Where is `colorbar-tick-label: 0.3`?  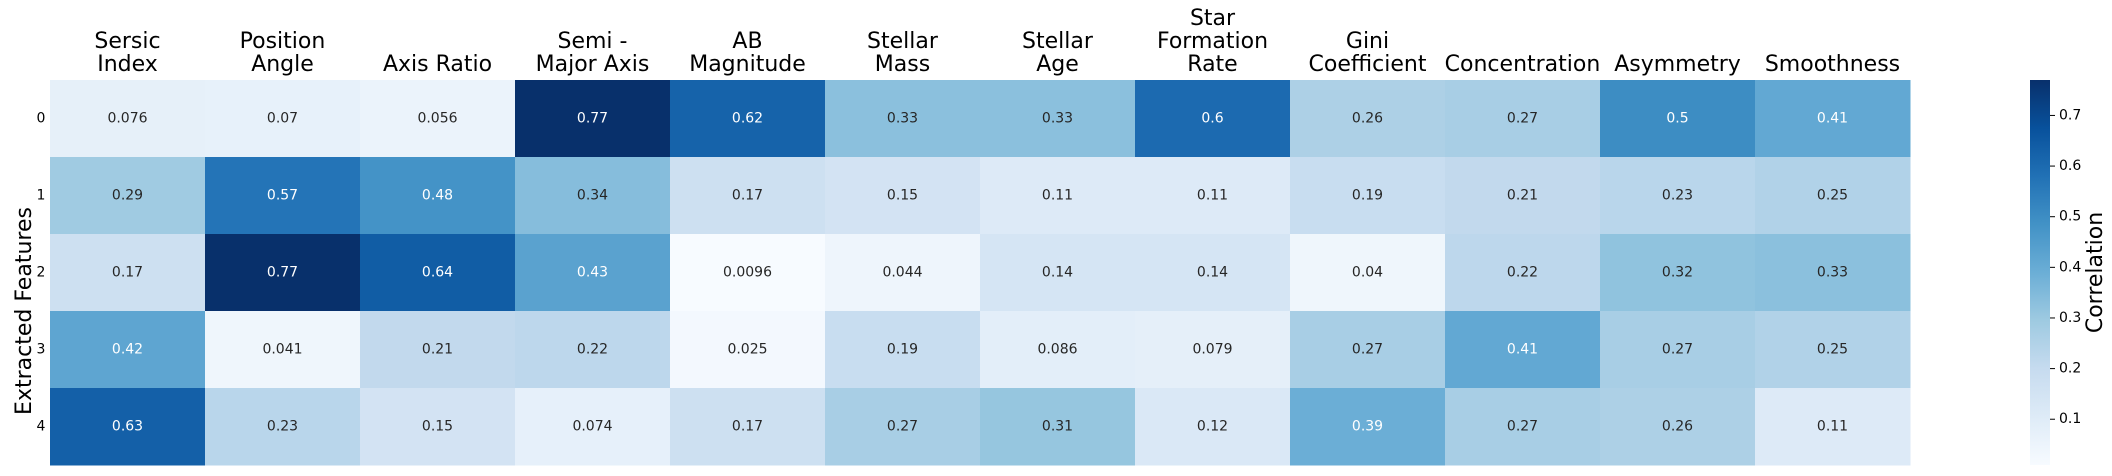
colorbar-tick-label: 0.3 is located at coordinates (2070, 318).